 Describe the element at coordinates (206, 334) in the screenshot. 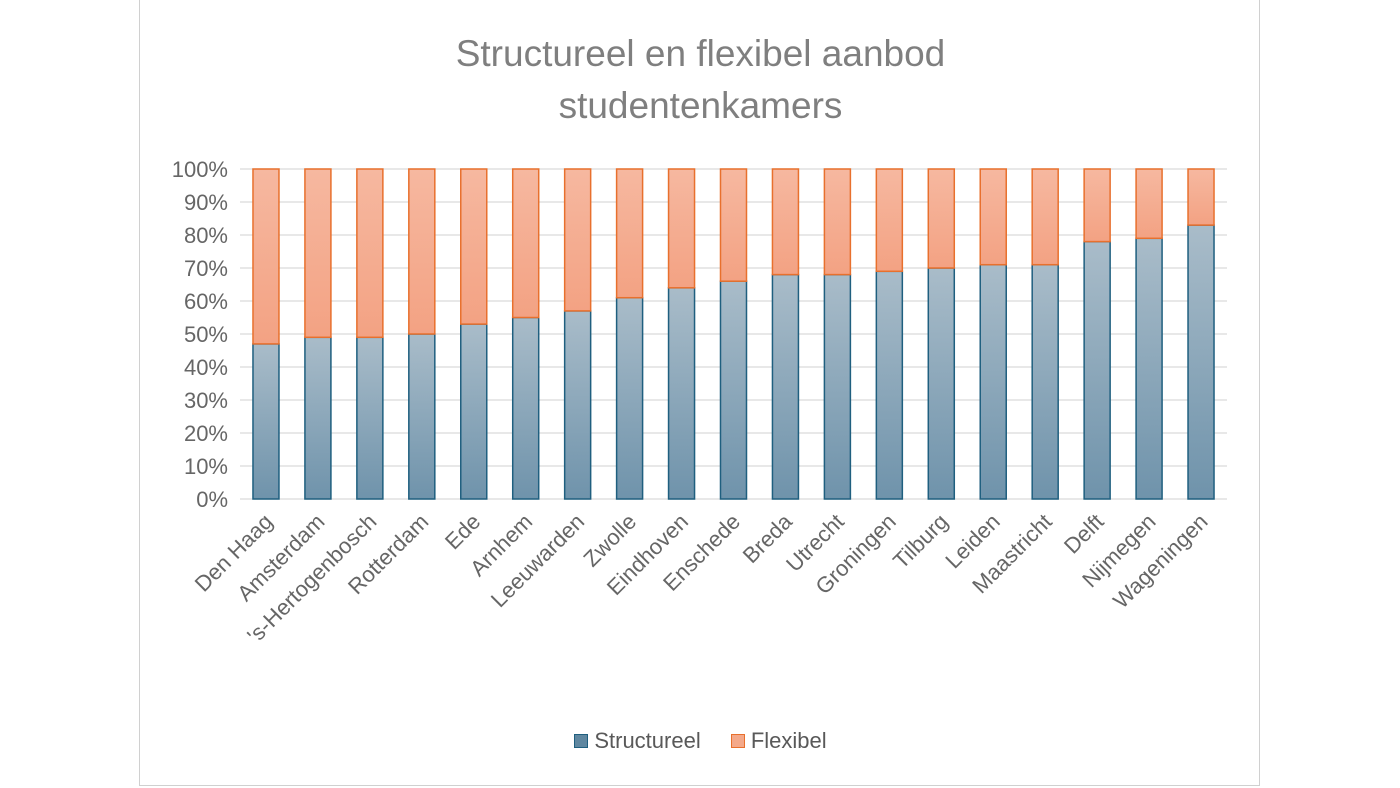

I see `y-tick-label: 50%` at that location.